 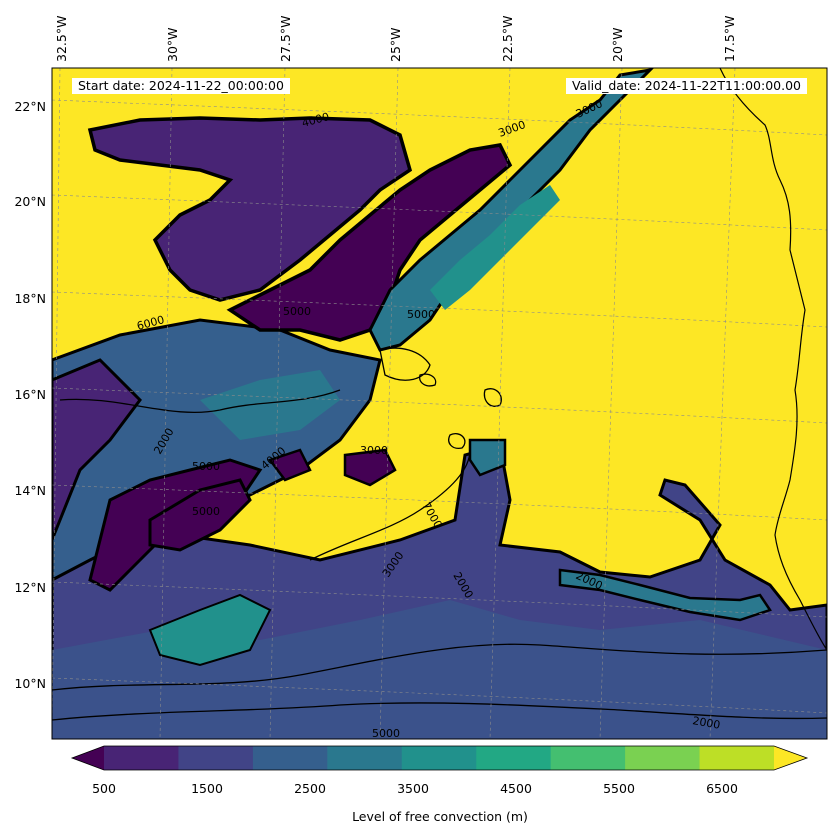 I want to click on lon-label: 27.5°W, so click(x=285, y=39).